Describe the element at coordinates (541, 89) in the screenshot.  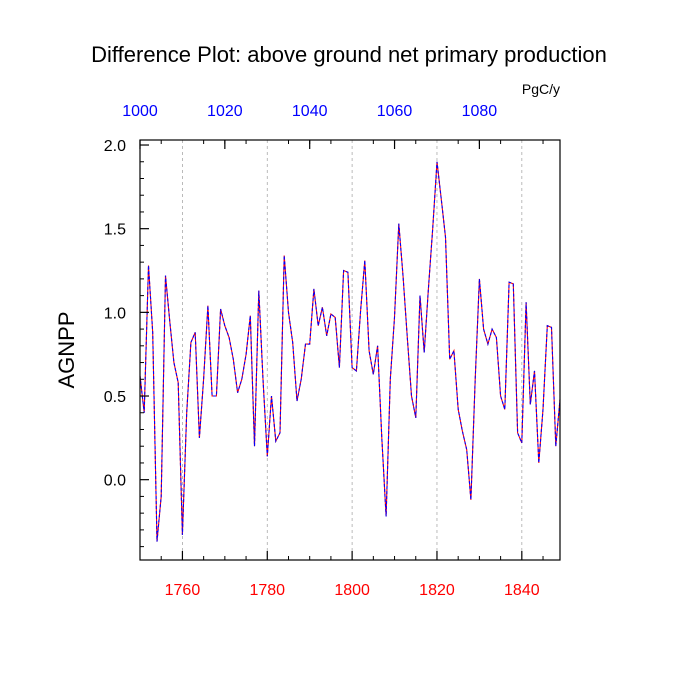
I see `units-label: PgC/y` at that location.